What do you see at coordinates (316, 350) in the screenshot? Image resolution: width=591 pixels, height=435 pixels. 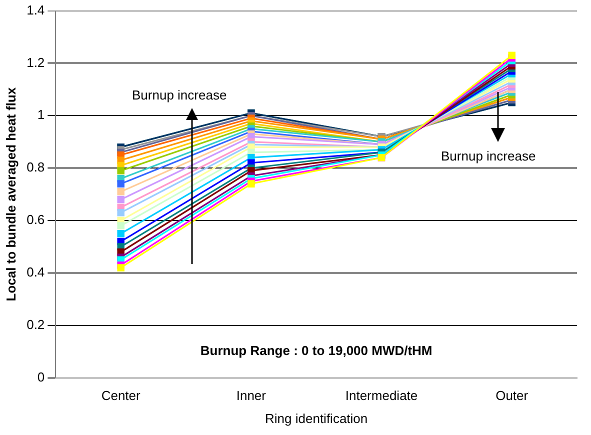 I see `annotation: Burnup Range : 0 to 19,000 MWD/tHM` at bounding box center [316, 350].